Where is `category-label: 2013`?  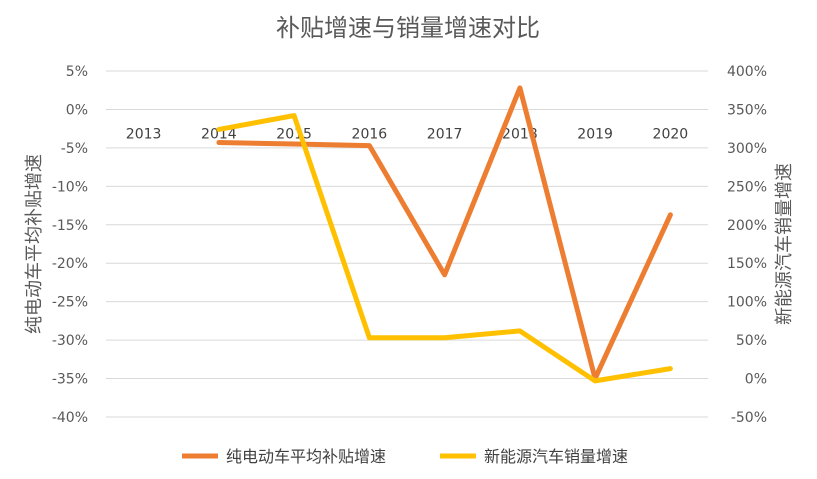
category-label: 2013 is located at coordinates (144, 134).